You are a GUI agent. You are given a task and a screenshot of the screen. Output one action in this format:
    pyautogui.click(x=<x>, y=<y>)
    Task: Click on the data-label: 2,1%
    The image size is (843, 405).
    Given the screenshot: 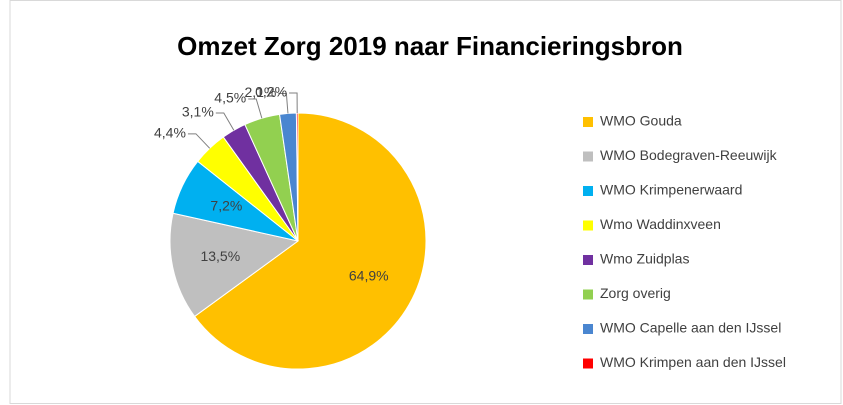 What is the action you would take?
    pyautogui.click(x=260, y=92)
    